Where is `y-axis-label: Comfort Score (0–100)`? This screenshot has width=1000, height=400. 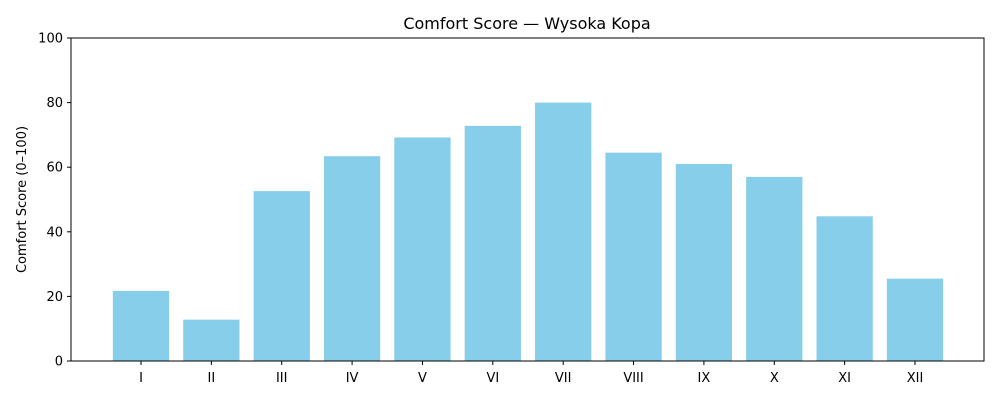
y-axis-label: Comfort Score (0–100) is located at coordinates (22, 199).